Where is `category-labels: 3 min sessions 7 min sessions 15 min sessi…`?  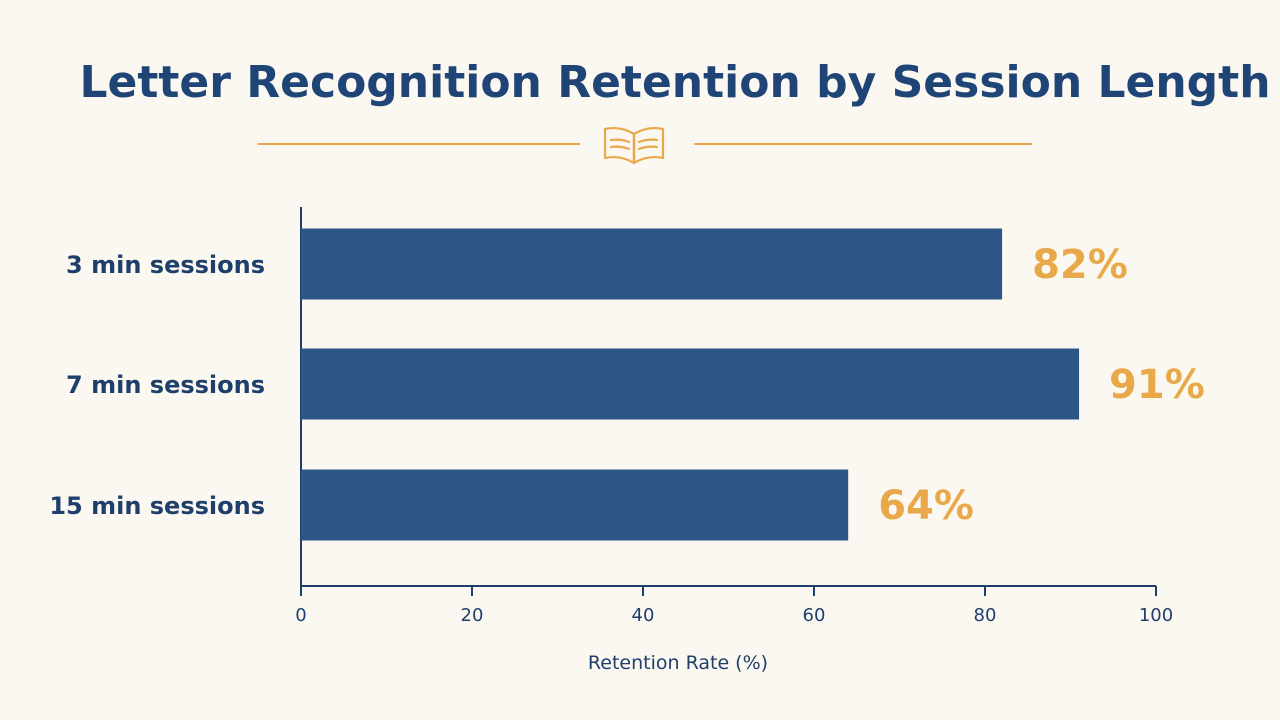
category-labels: 3 min sessions 7 min sessions 15 min sessi… is located at coordinates (157, 385).